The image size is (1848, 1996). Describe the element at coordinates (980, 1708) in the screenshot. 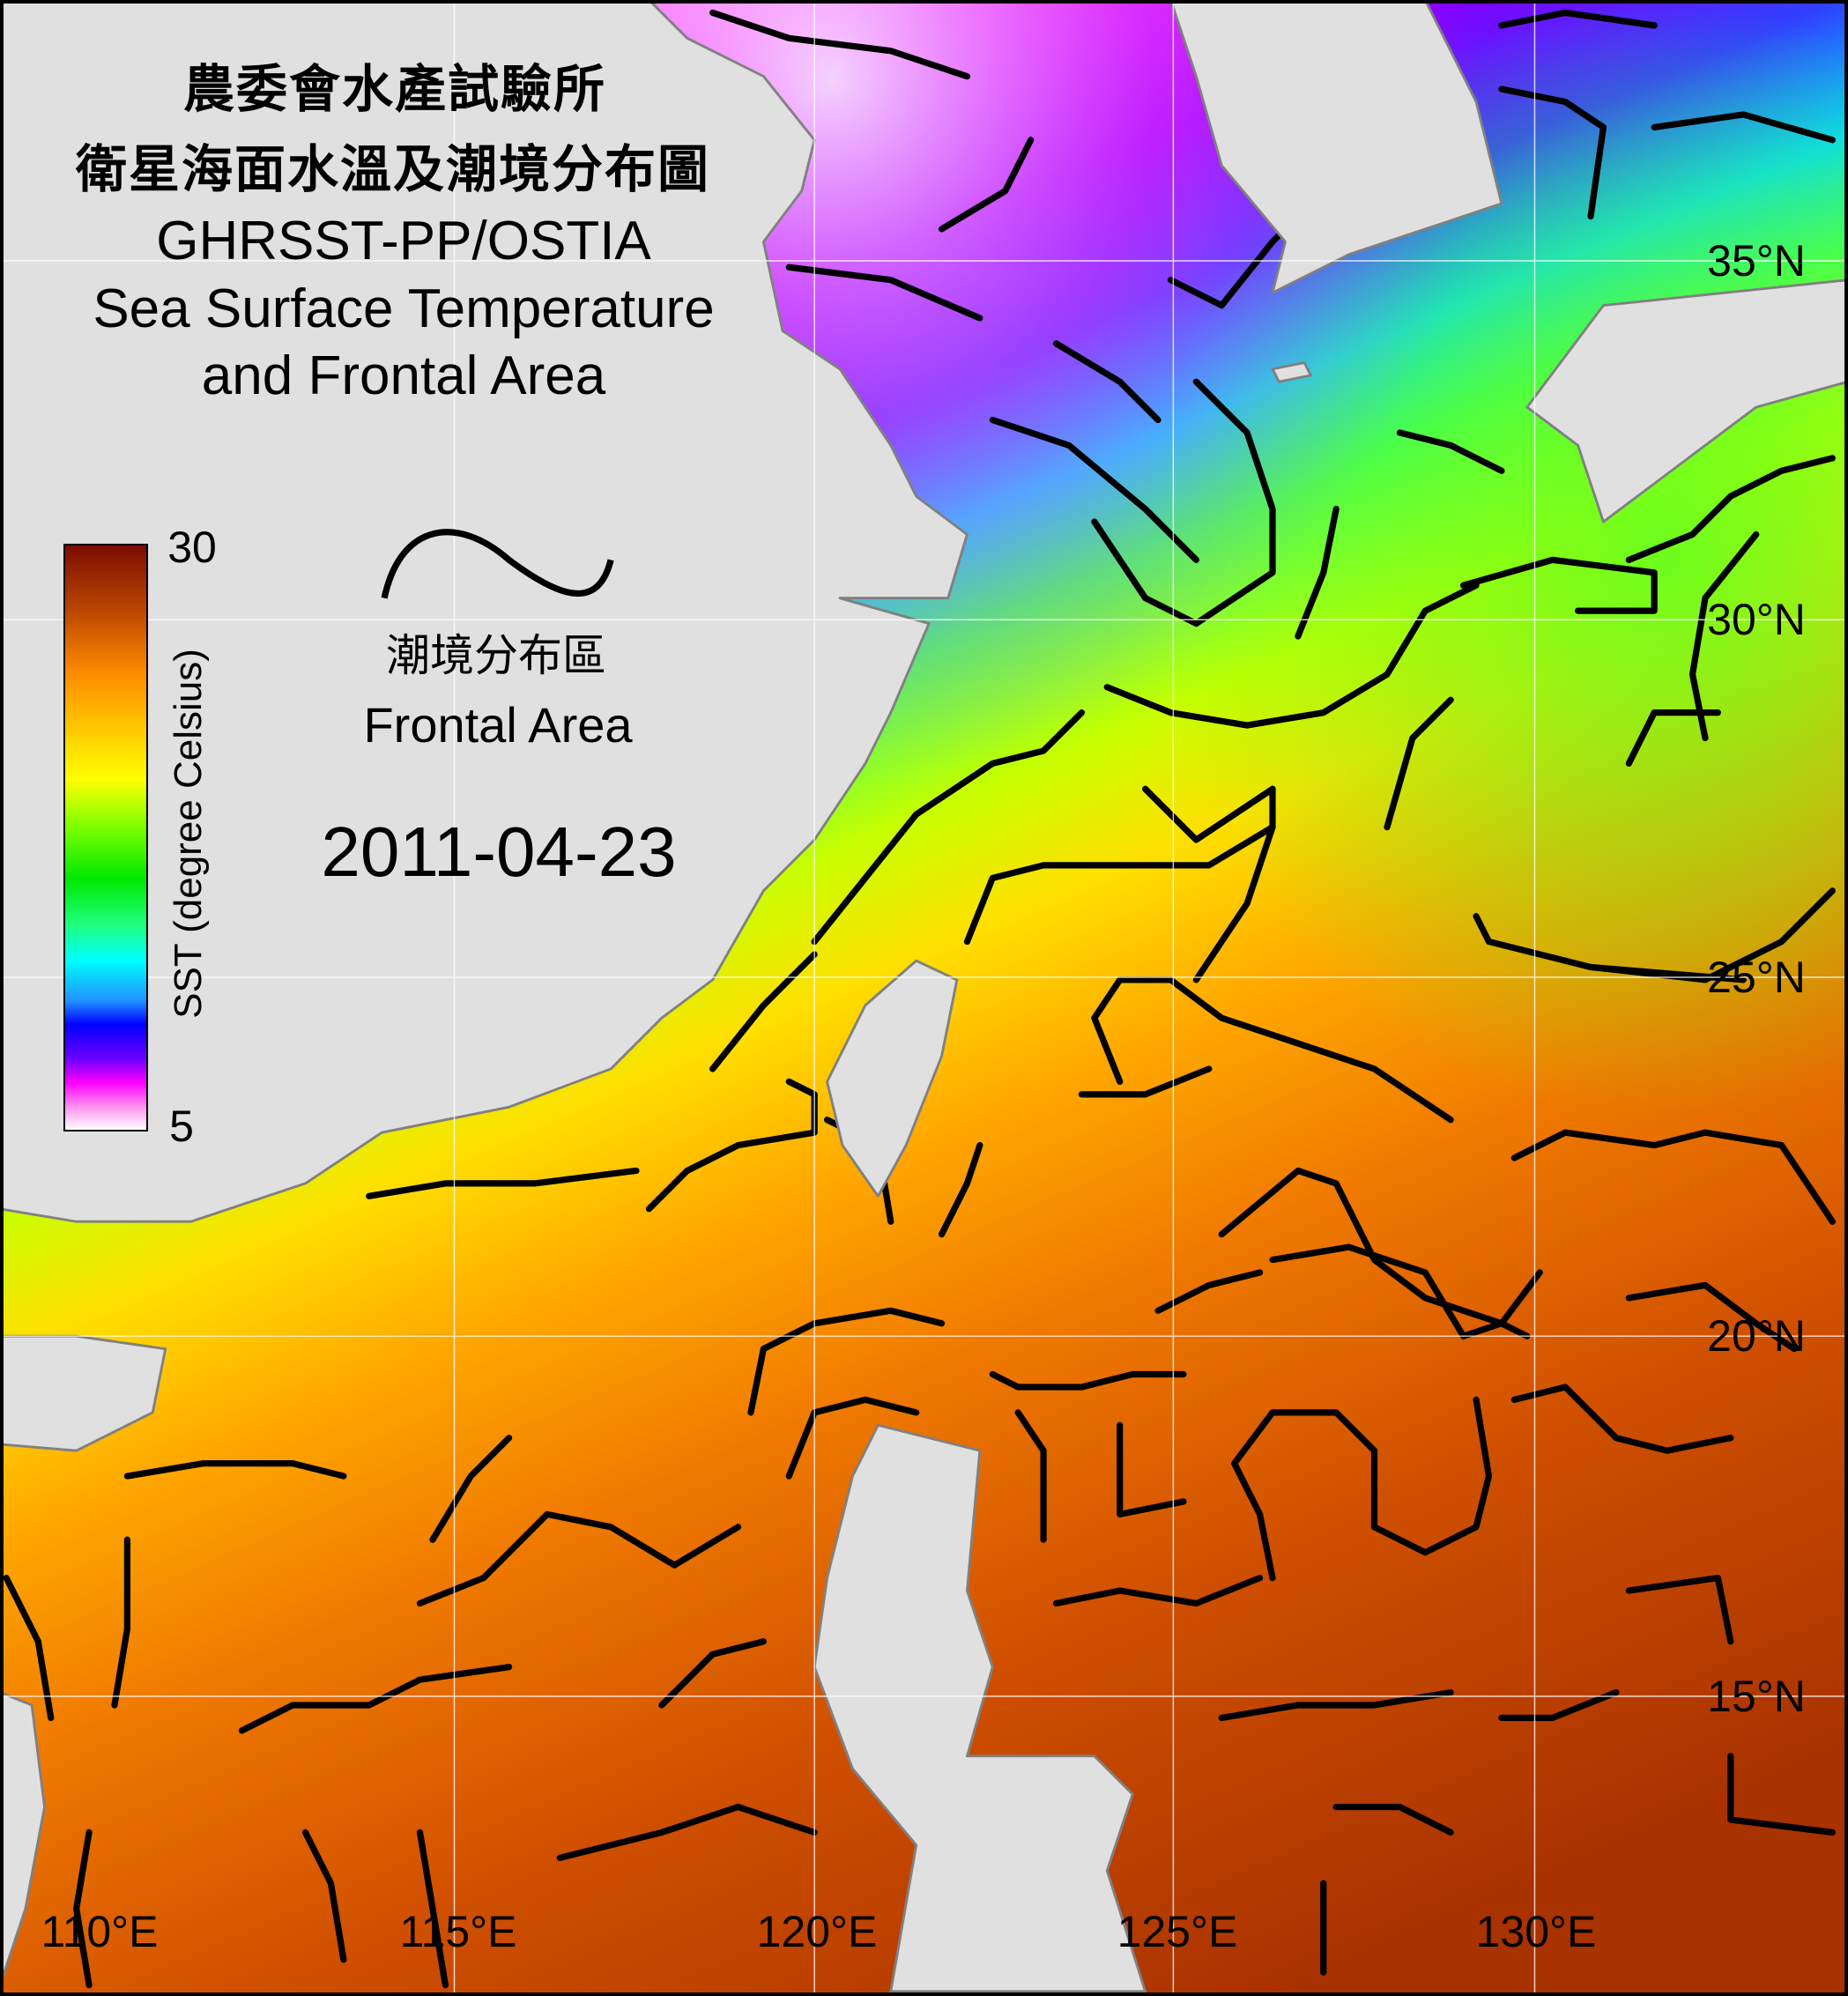

I see `land-luzon` at that location.